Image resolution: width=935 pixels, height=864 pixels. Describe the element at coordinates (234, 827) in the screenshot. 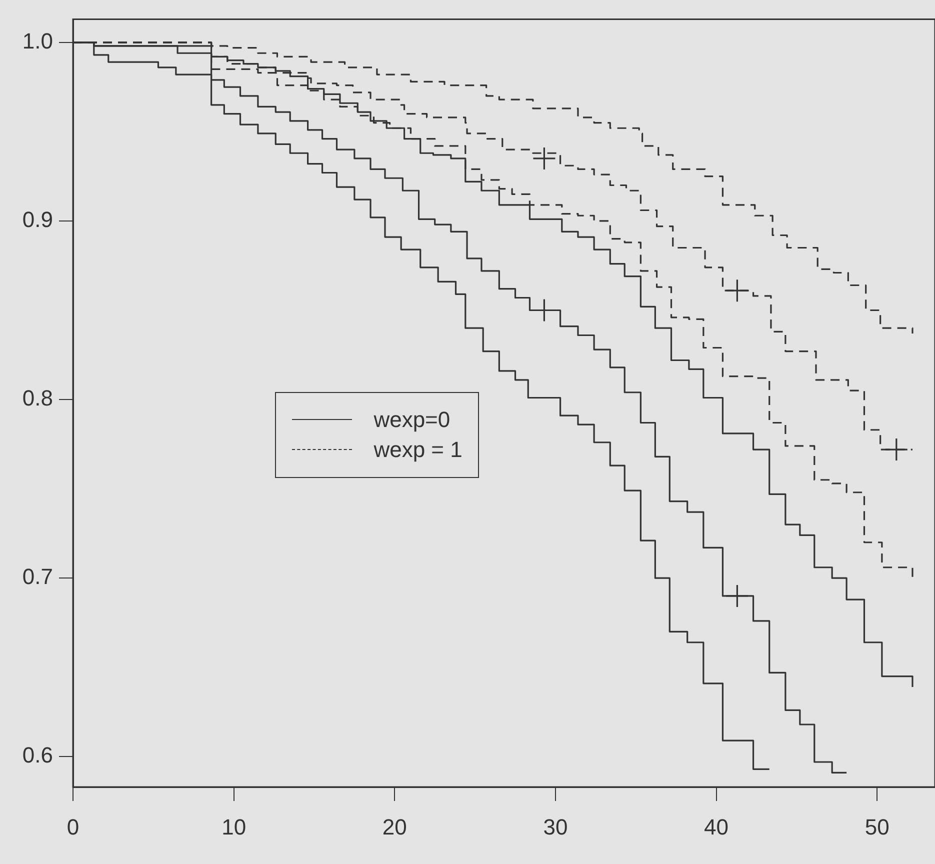

I see `x-tick-label: 10` at that location.